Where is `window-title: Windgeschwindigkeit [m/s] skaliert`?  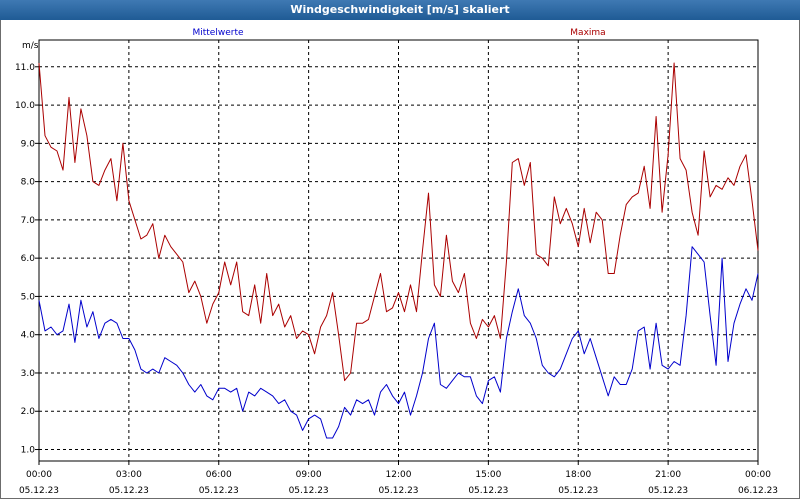 window-title: Windgeschwindigkeit [m/s] skaliert is located at coordinates (400, 10).